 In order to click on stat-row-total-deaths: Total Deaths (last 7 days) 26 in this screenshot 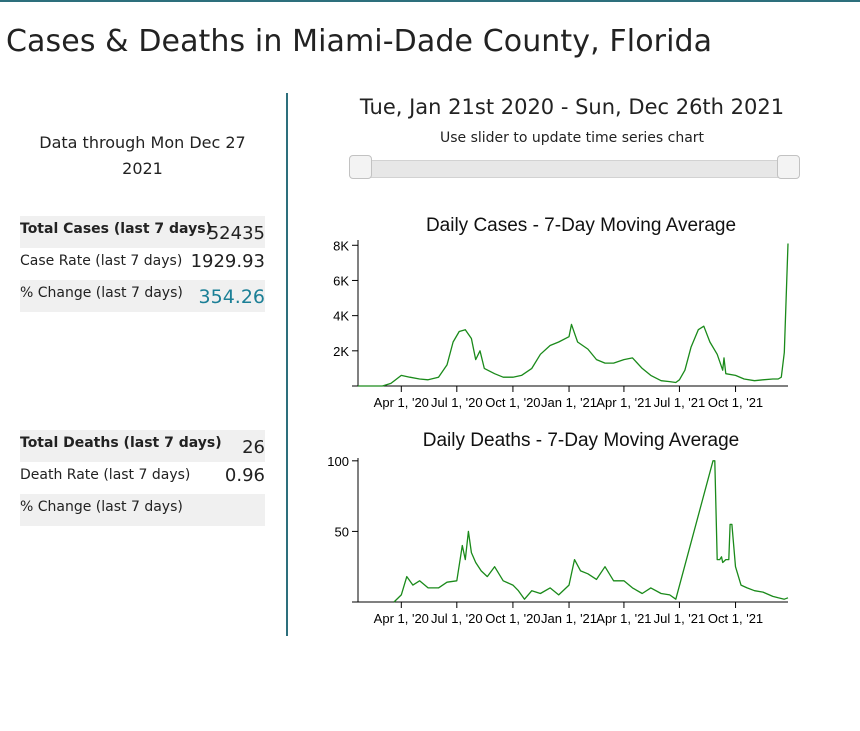, I will do `click(142, 446)`.